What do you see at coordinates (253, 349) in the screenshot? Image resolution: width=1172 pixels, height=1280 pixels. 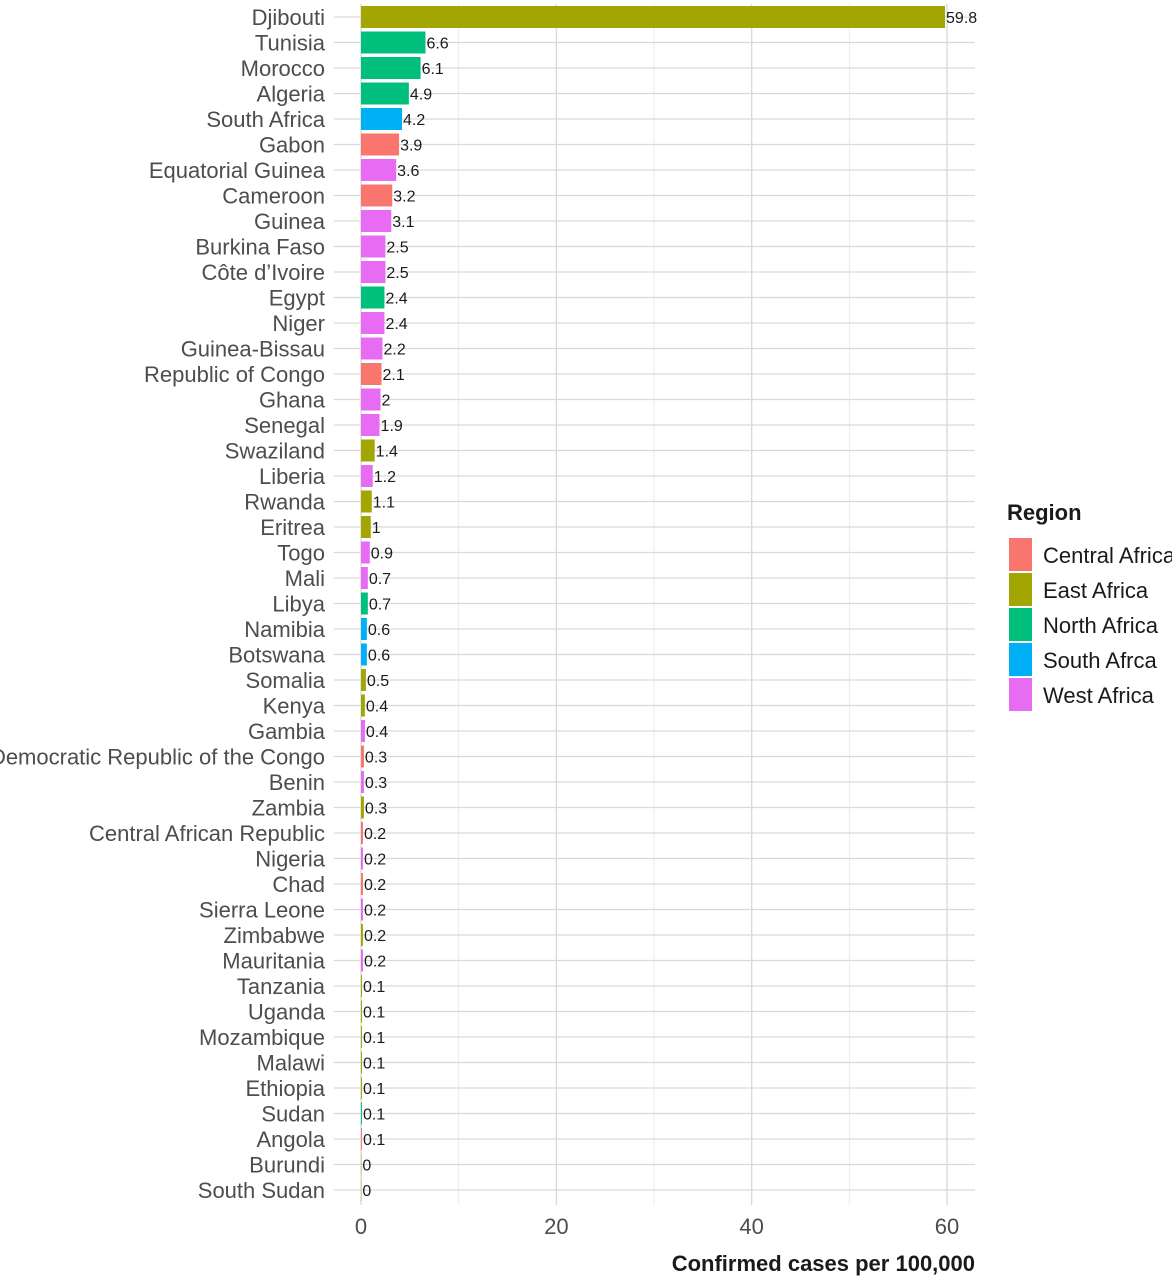 I see `country-label: Guinea-Bissau` at bounding box center [253, 349].